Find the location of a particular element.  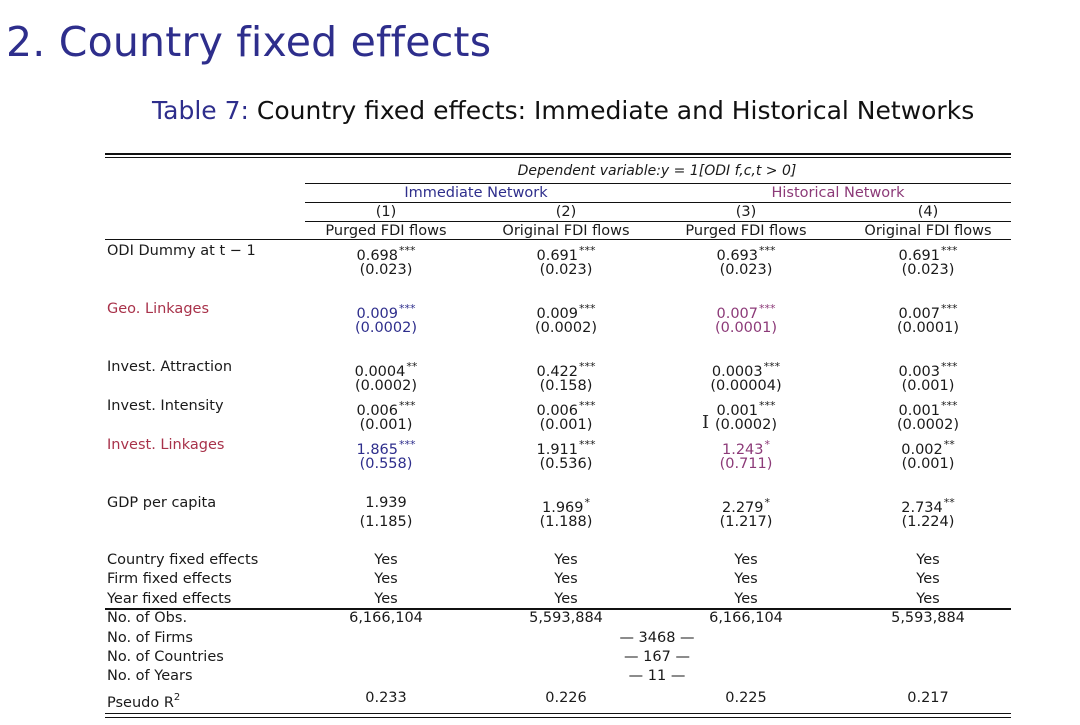

coefficient-cell: 0.001*** is located at coordinates (745, 408).